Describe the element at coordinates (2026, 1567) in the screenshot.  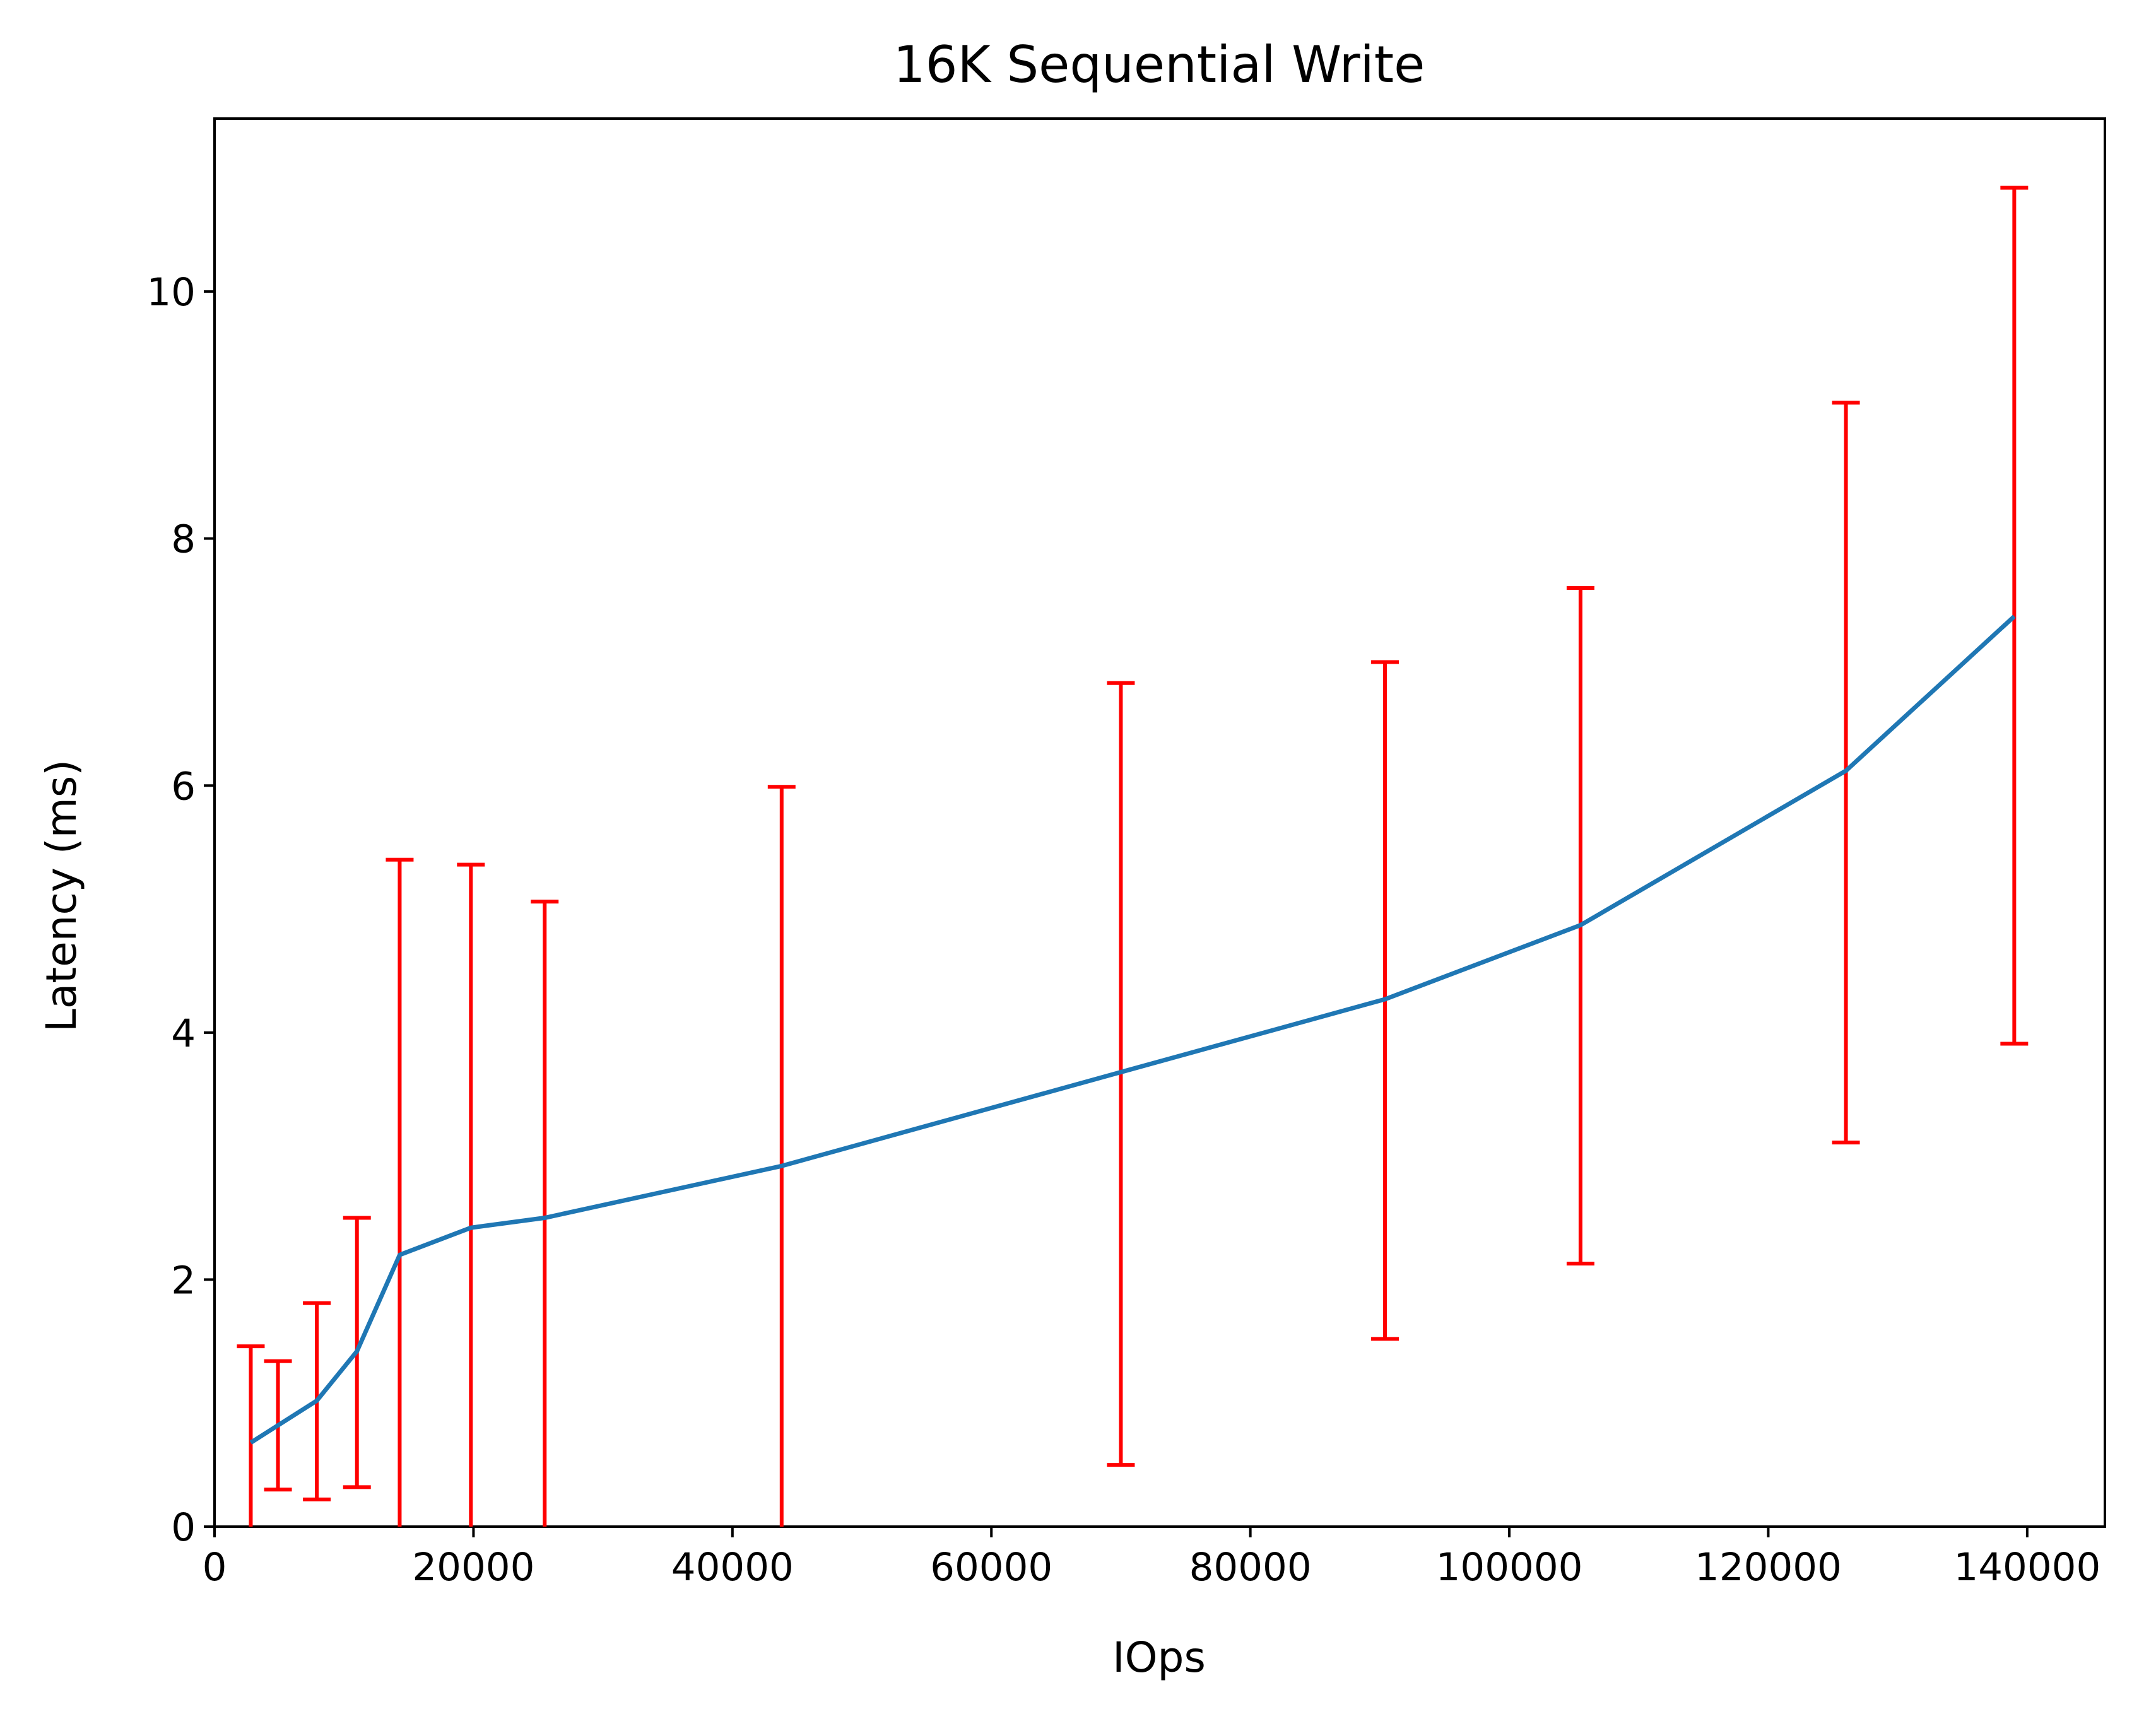
I see `x-tick-label: 140000` at that location.